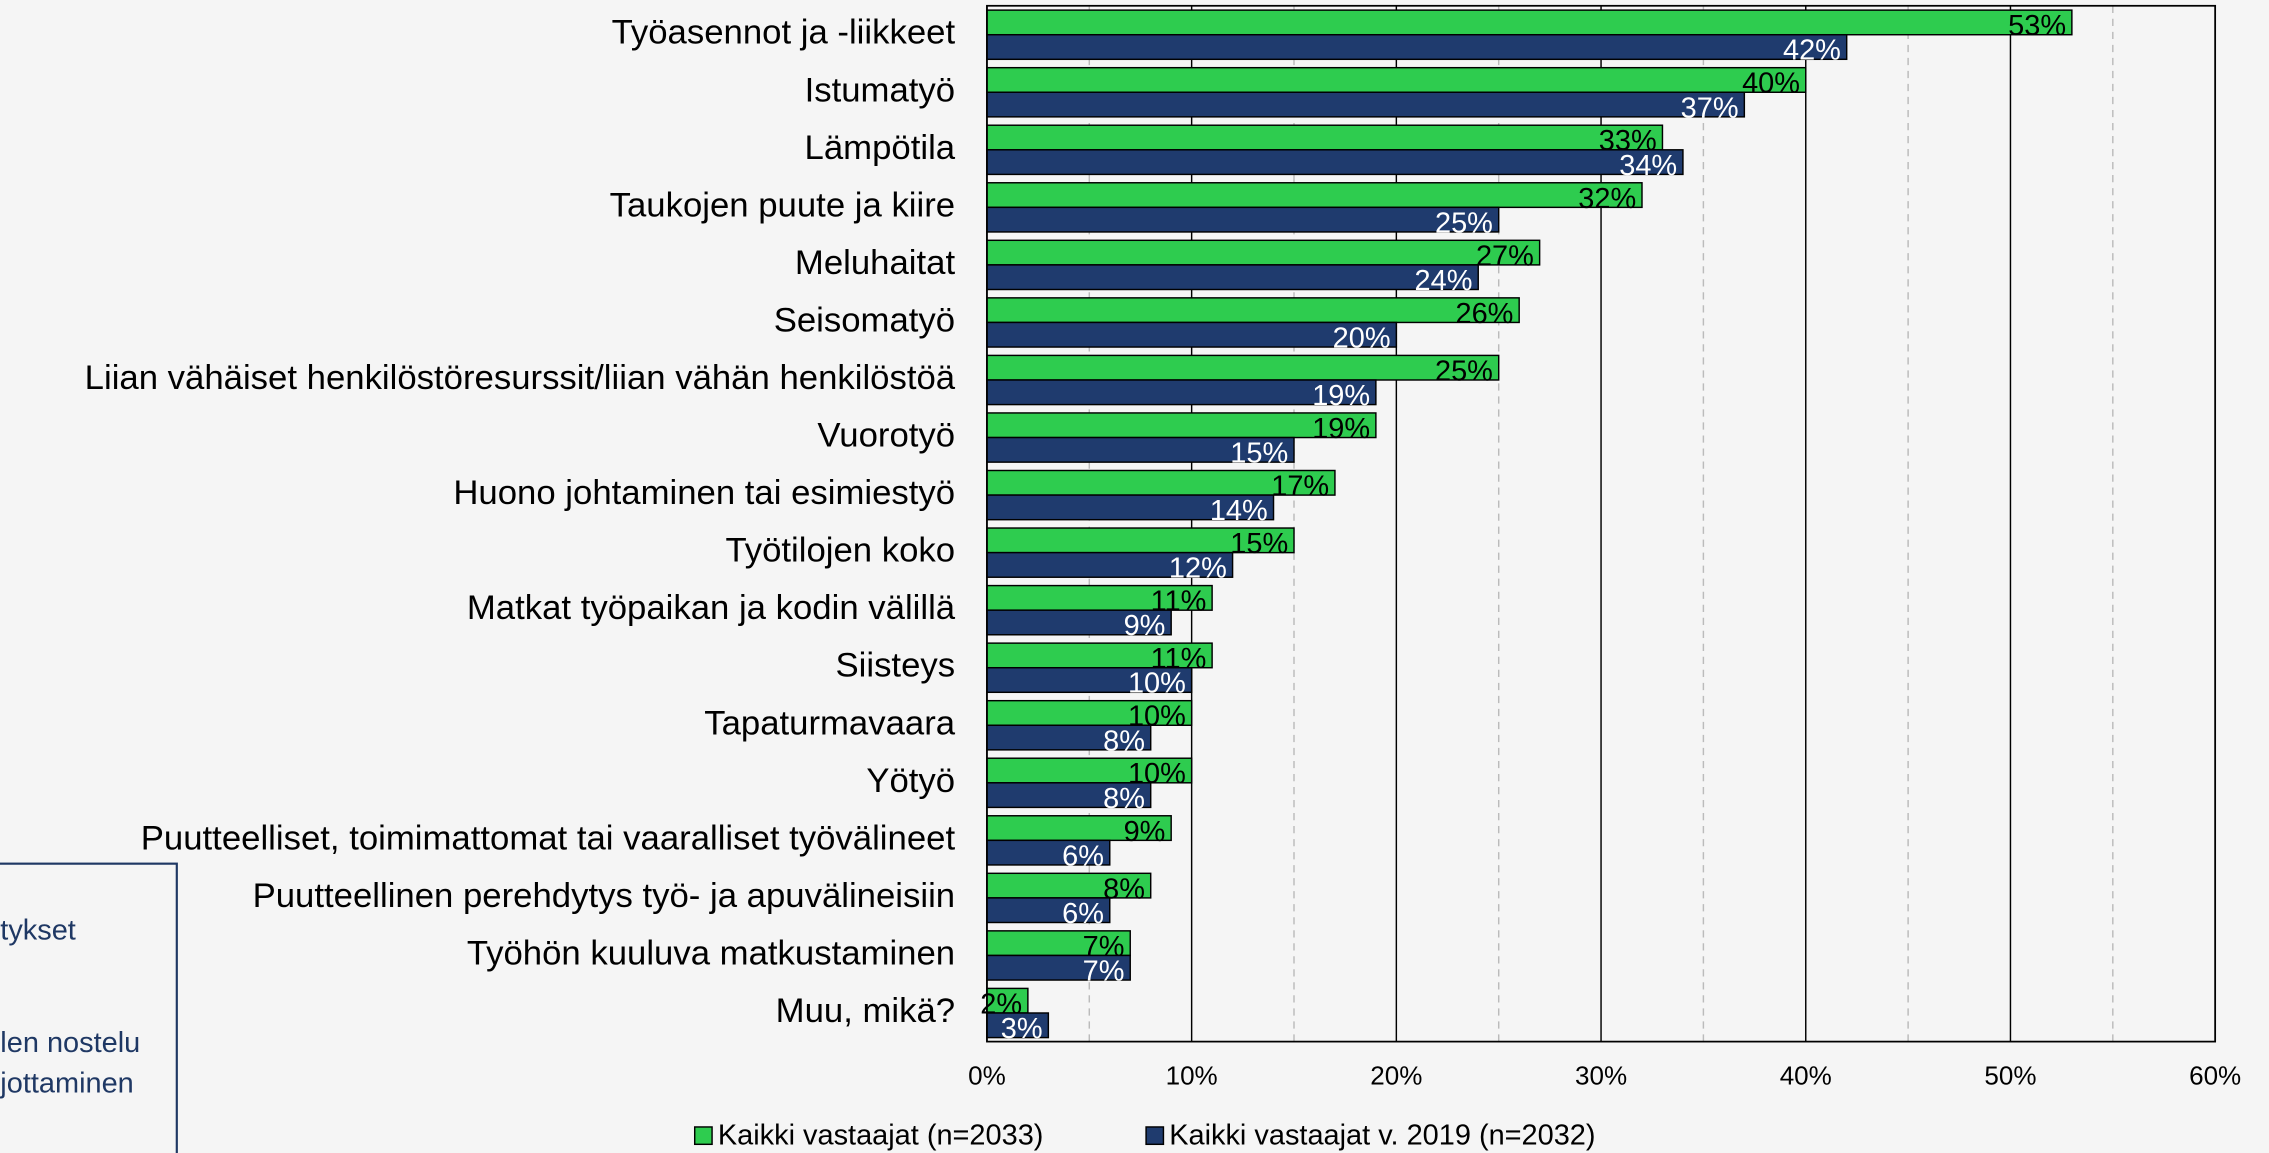 The height and width of the screenshot is (1153, 2269). What do you see at coordinates (1300, 486) in the screenshot?
I see `value-label: 17%` at bounding box center [1300, 486].